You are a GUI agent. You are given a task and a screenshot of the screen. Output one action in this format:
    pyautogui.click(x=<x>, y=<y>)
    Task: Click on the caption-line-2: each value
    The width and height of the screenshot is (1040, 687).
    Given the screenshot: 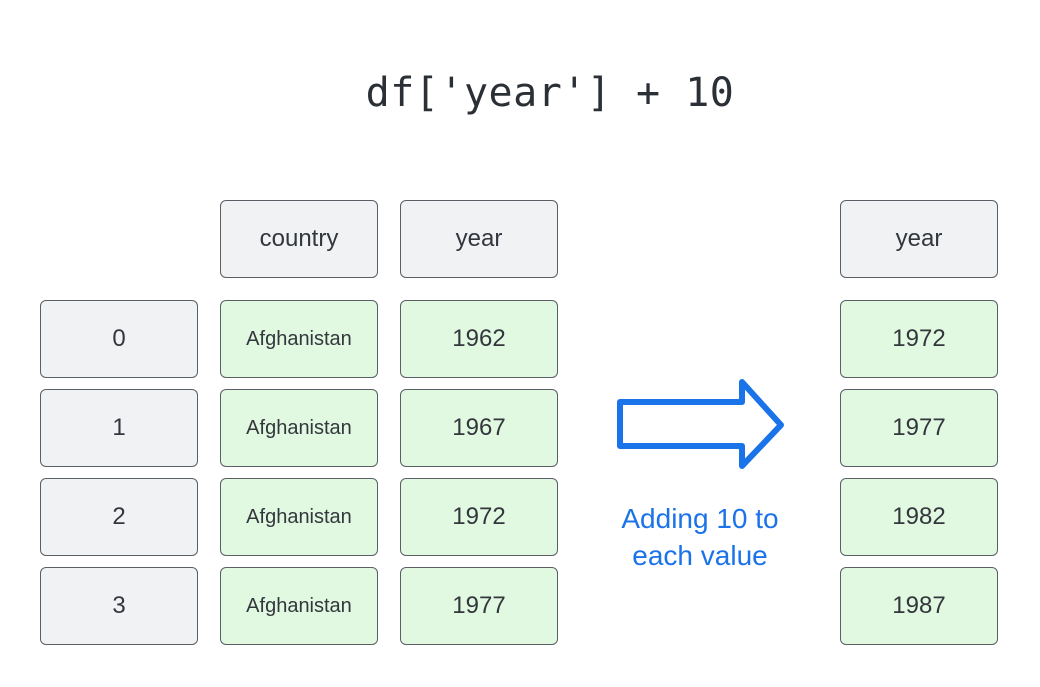 What is the action you would take?
    pyautogui.click(x=700, y=555)
    